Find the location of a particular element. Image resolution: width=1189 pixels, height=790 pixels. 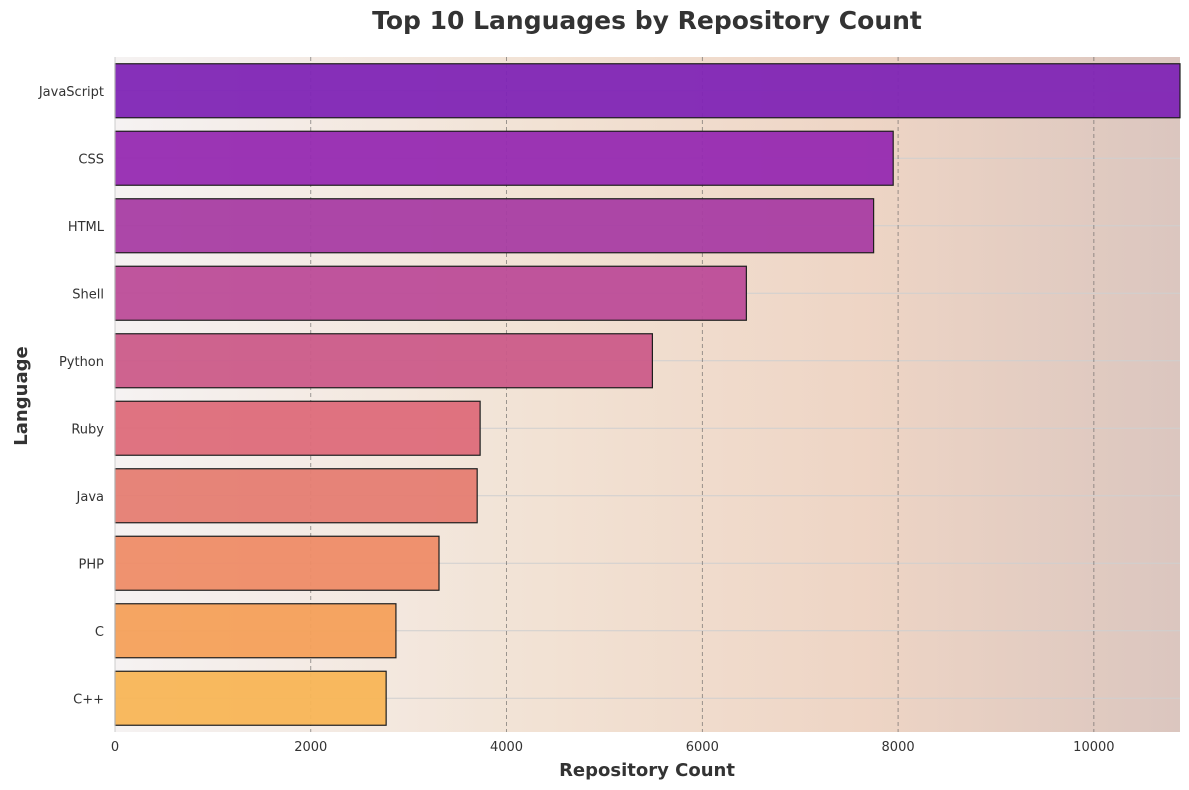

x-tick-label: 6000 is located at coordinates (702, 747).